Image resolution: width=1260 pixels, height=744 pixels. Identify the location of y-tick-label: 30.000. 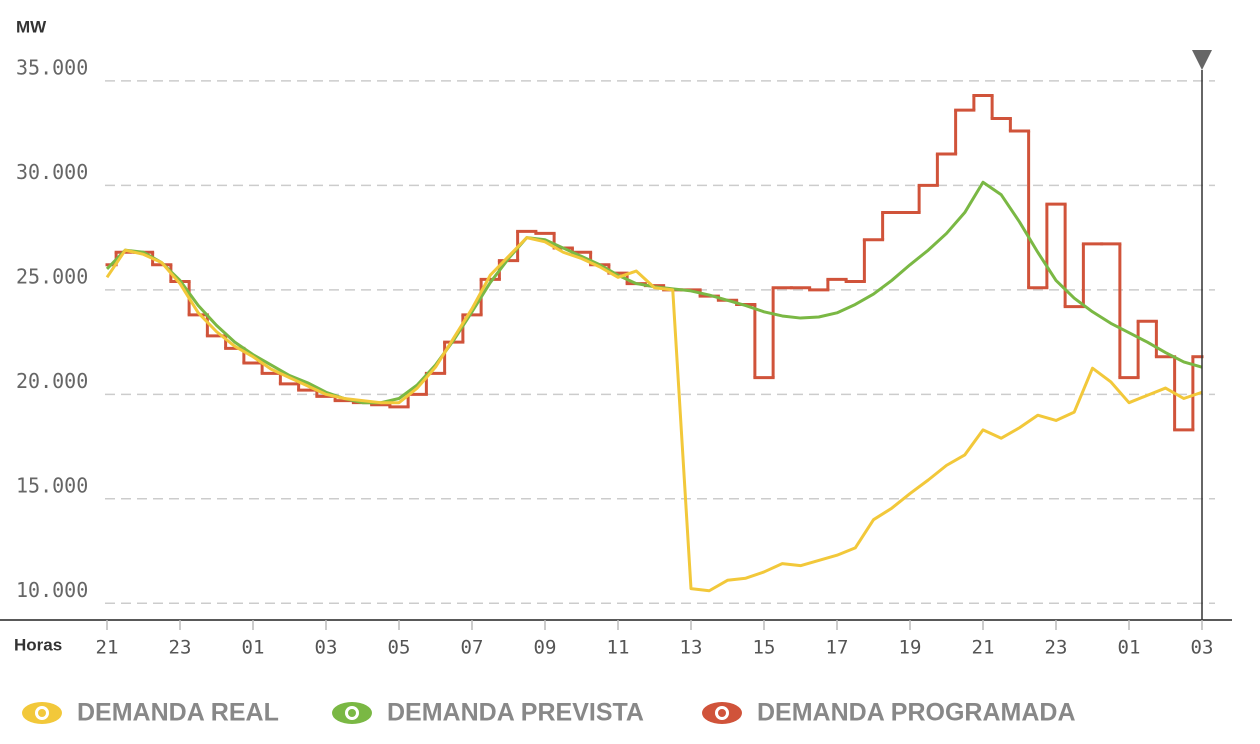
(52, 172).